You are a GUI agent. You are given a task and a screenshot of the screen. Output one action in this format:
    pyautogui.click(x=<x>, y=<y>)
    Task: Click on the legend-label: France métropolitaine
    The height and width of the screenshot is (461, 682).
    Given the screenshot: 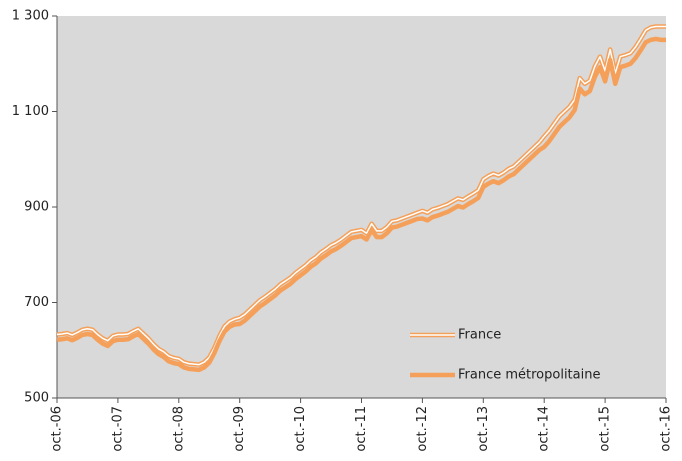 What is the action you would take?
    pyautogui.click(x=529, y=375)
    